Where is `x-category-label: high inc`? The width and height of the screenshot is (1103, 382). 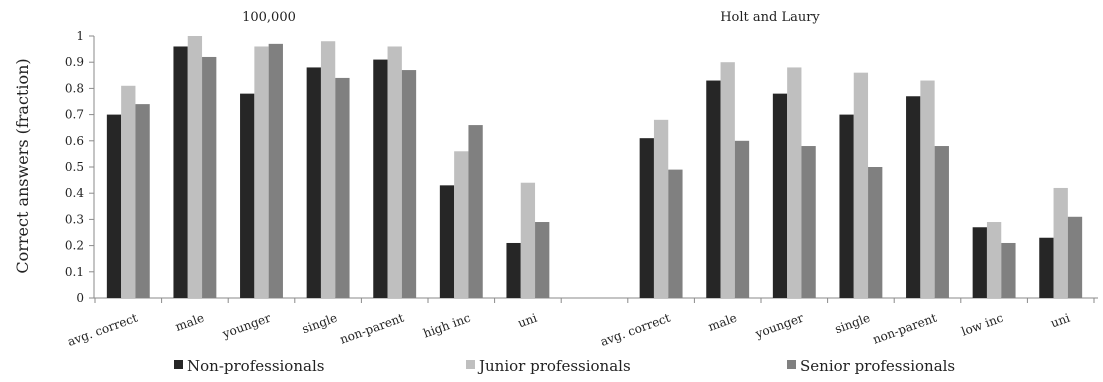
x-category-label: high inc is located at coordinates (446, 326).